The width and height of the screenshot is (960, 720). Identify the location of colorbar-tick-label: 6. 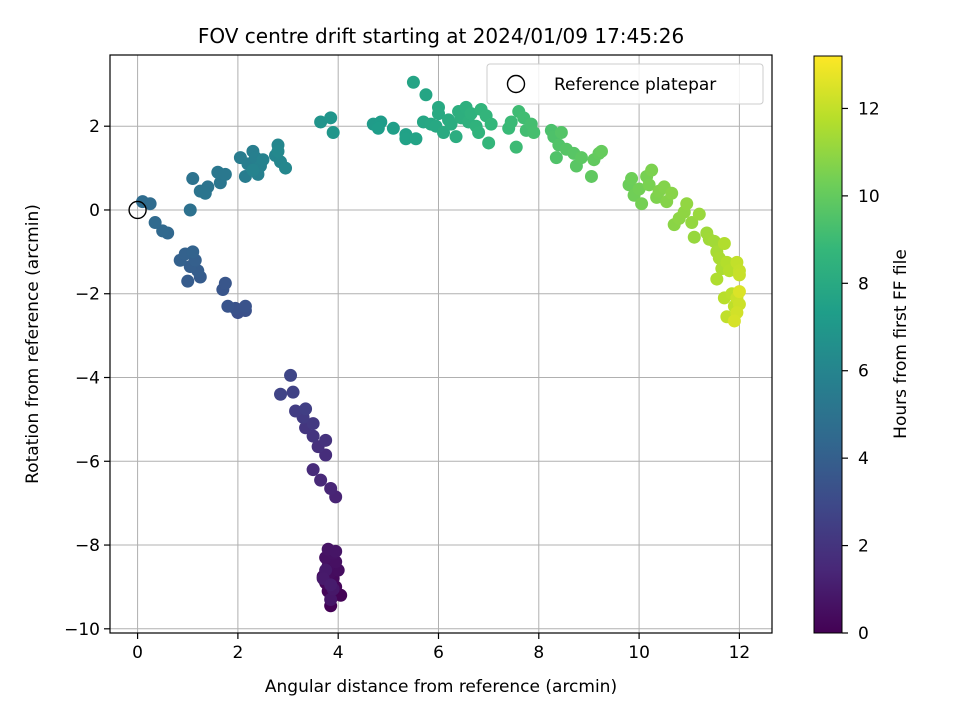
(863, 372).